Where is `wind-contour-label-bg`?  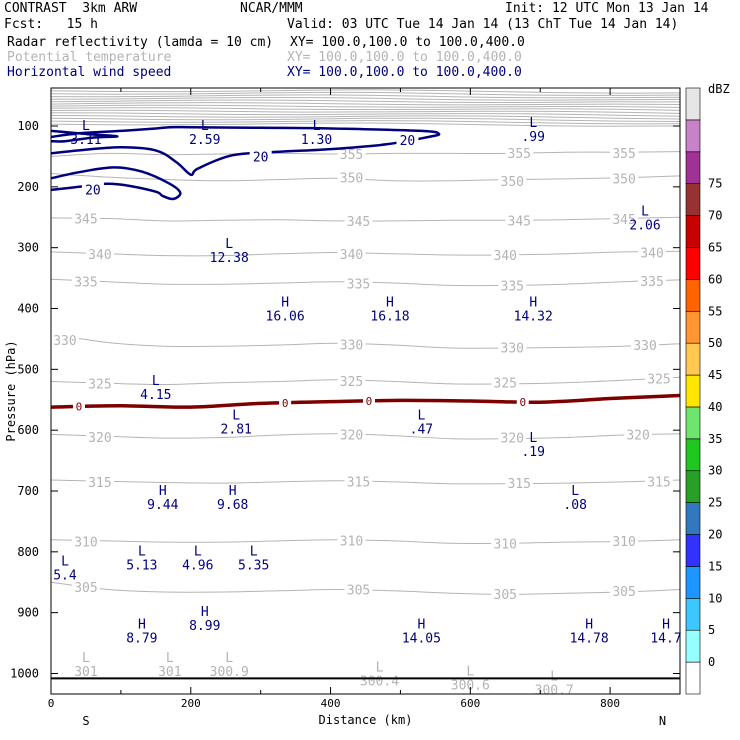 wind-contour-label-bg is located at coordinates (92, 189).